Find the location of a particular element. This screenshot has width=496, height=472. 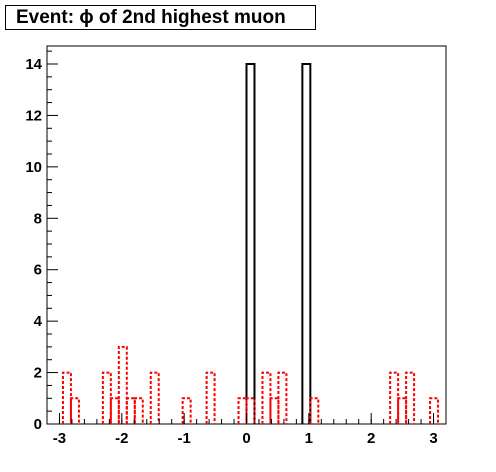

x-tick-label: -2 is located at coordinates (121, 438).